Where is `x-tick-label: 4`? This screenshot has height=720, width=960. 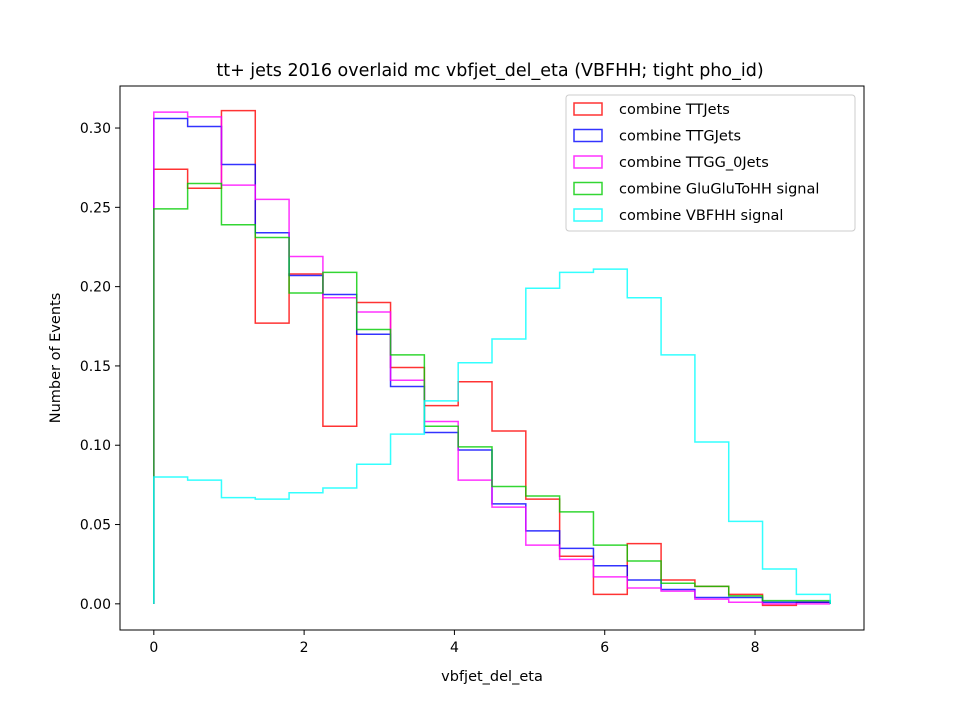 x-tick-label: 4 is located at coordinates (454, 648).